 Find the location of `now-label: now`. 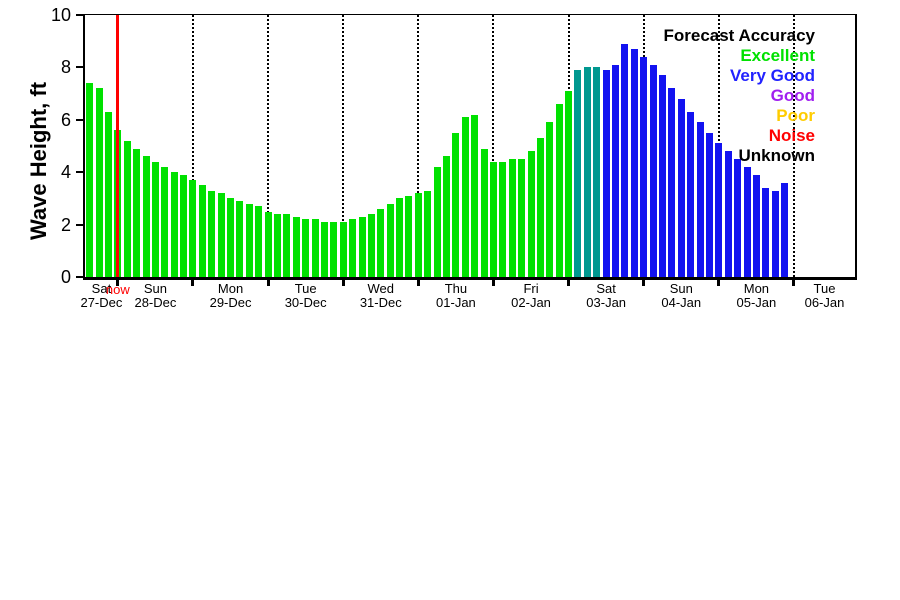

now-label: now is located at coordinates (117, 289).